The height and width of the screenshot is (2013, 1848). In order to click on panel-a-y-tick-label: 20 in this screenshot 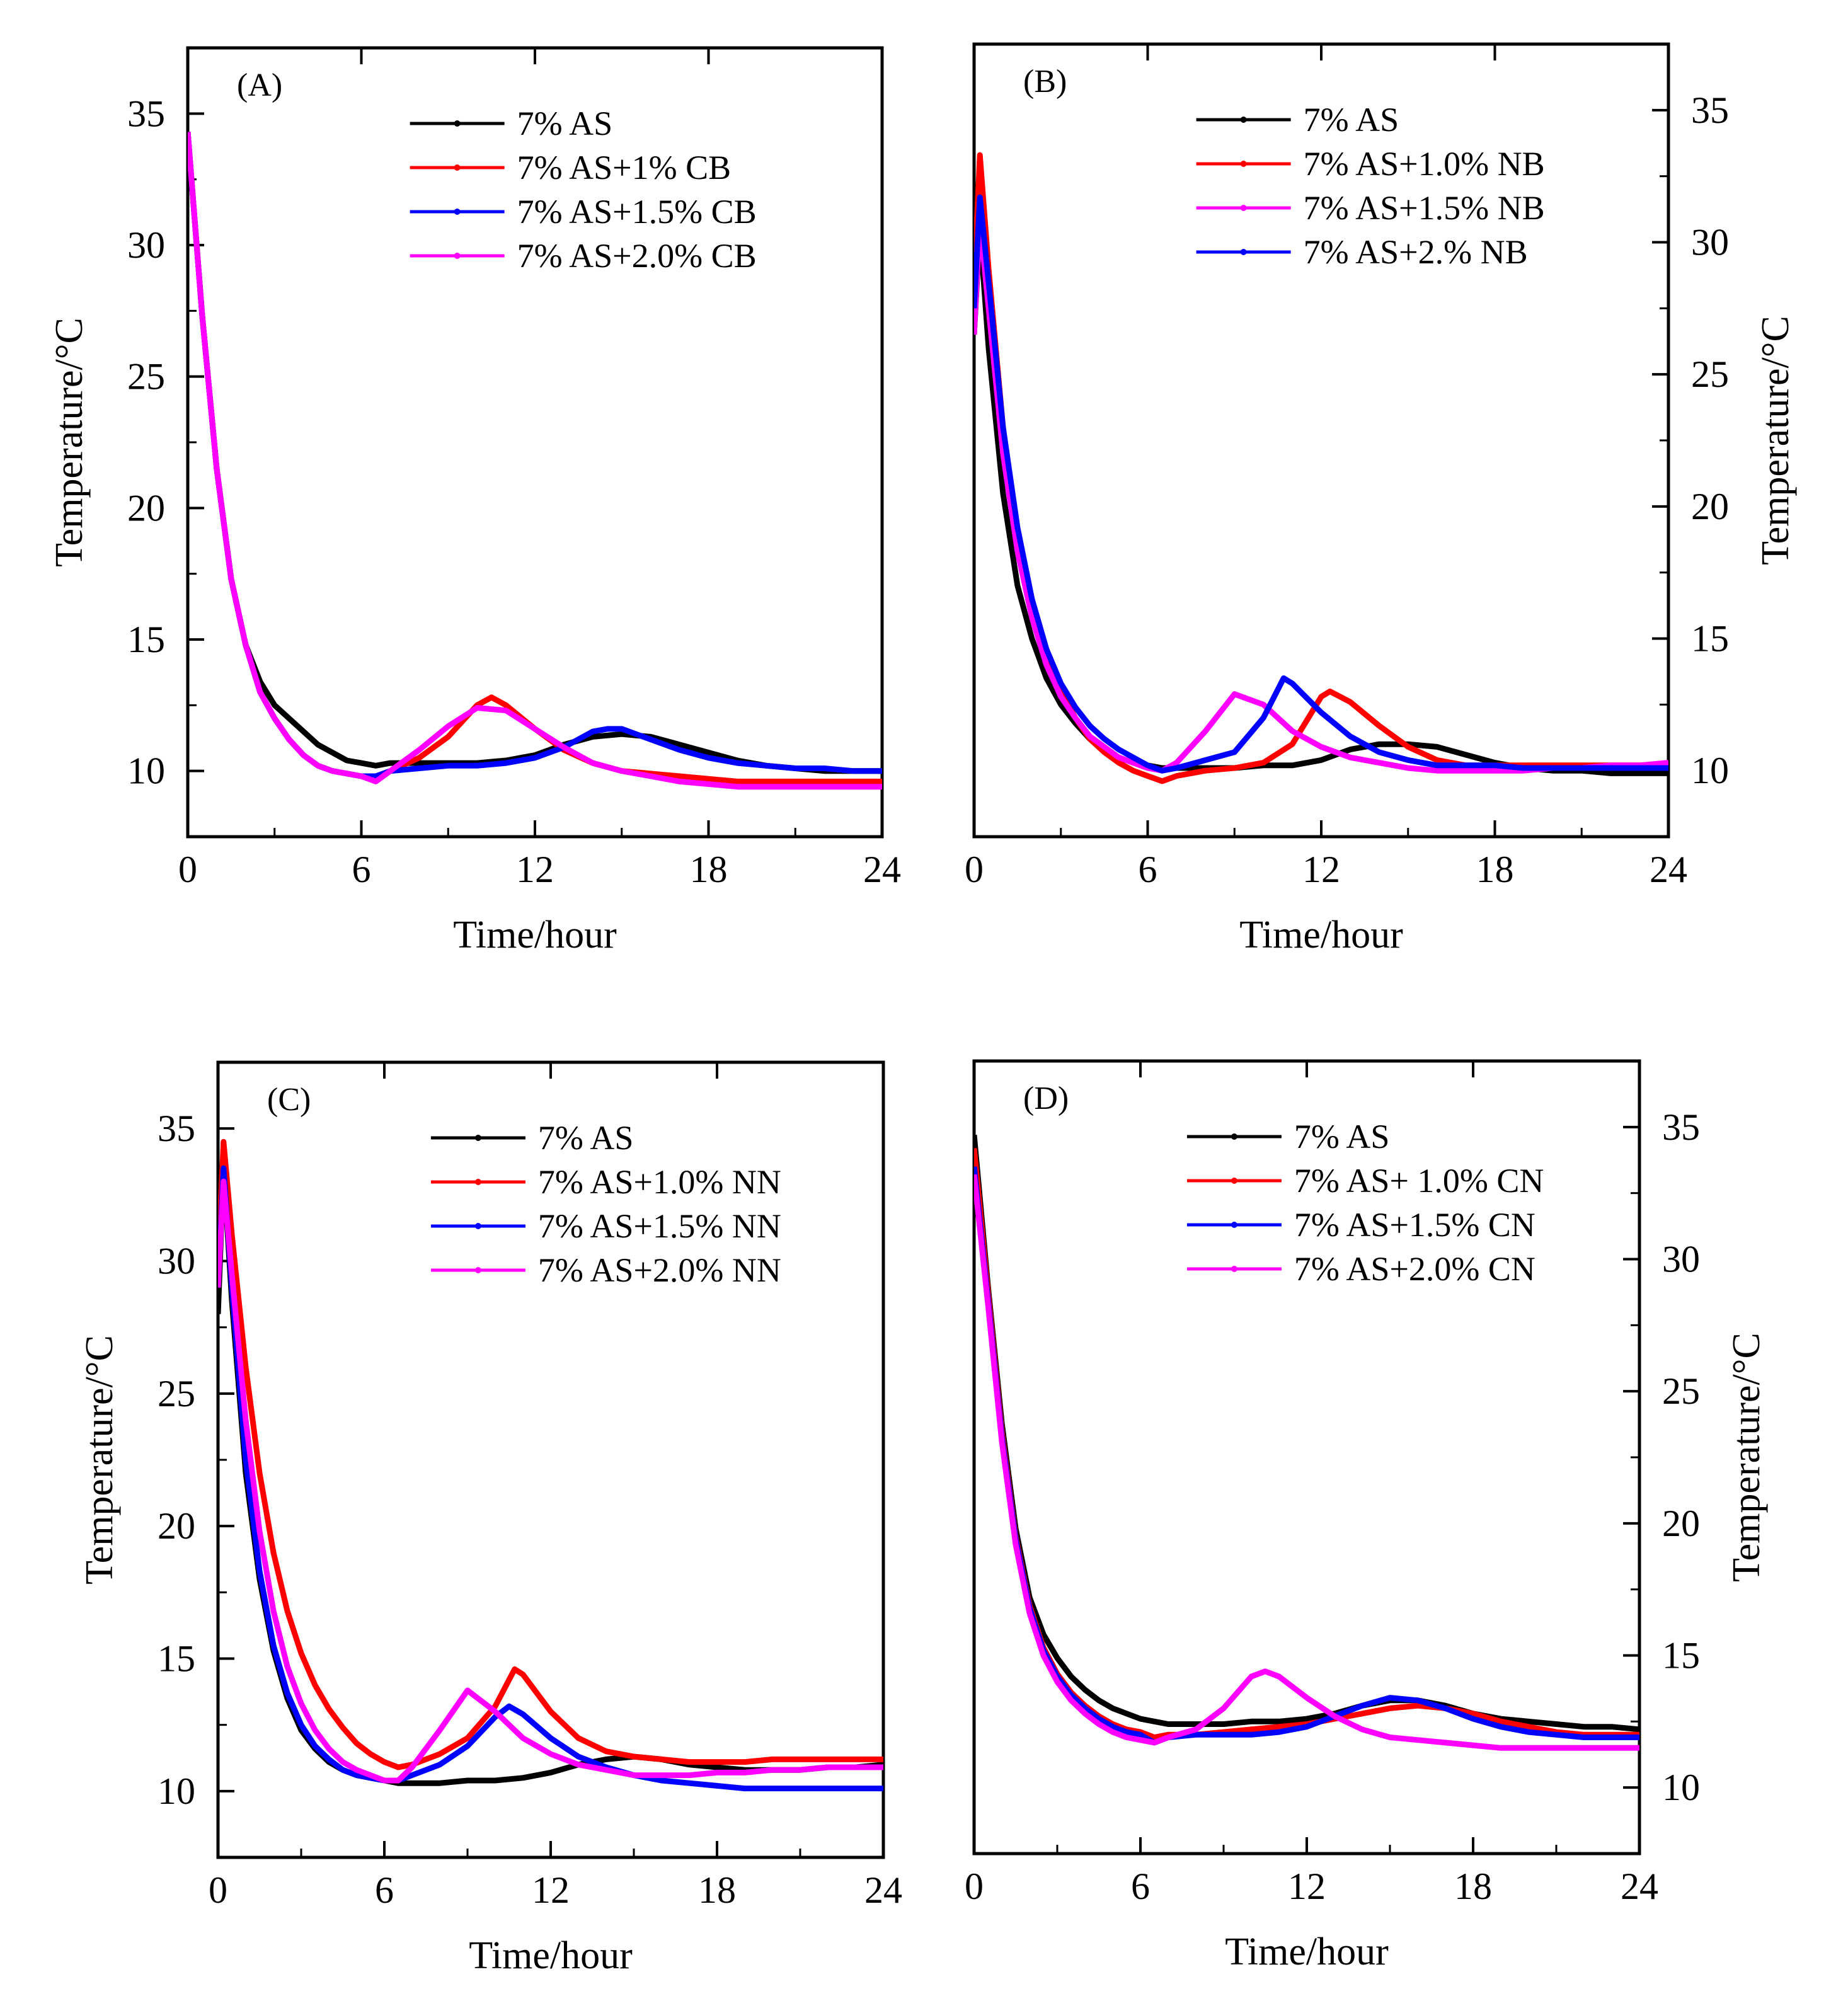, I will do `click(146, 508)`.